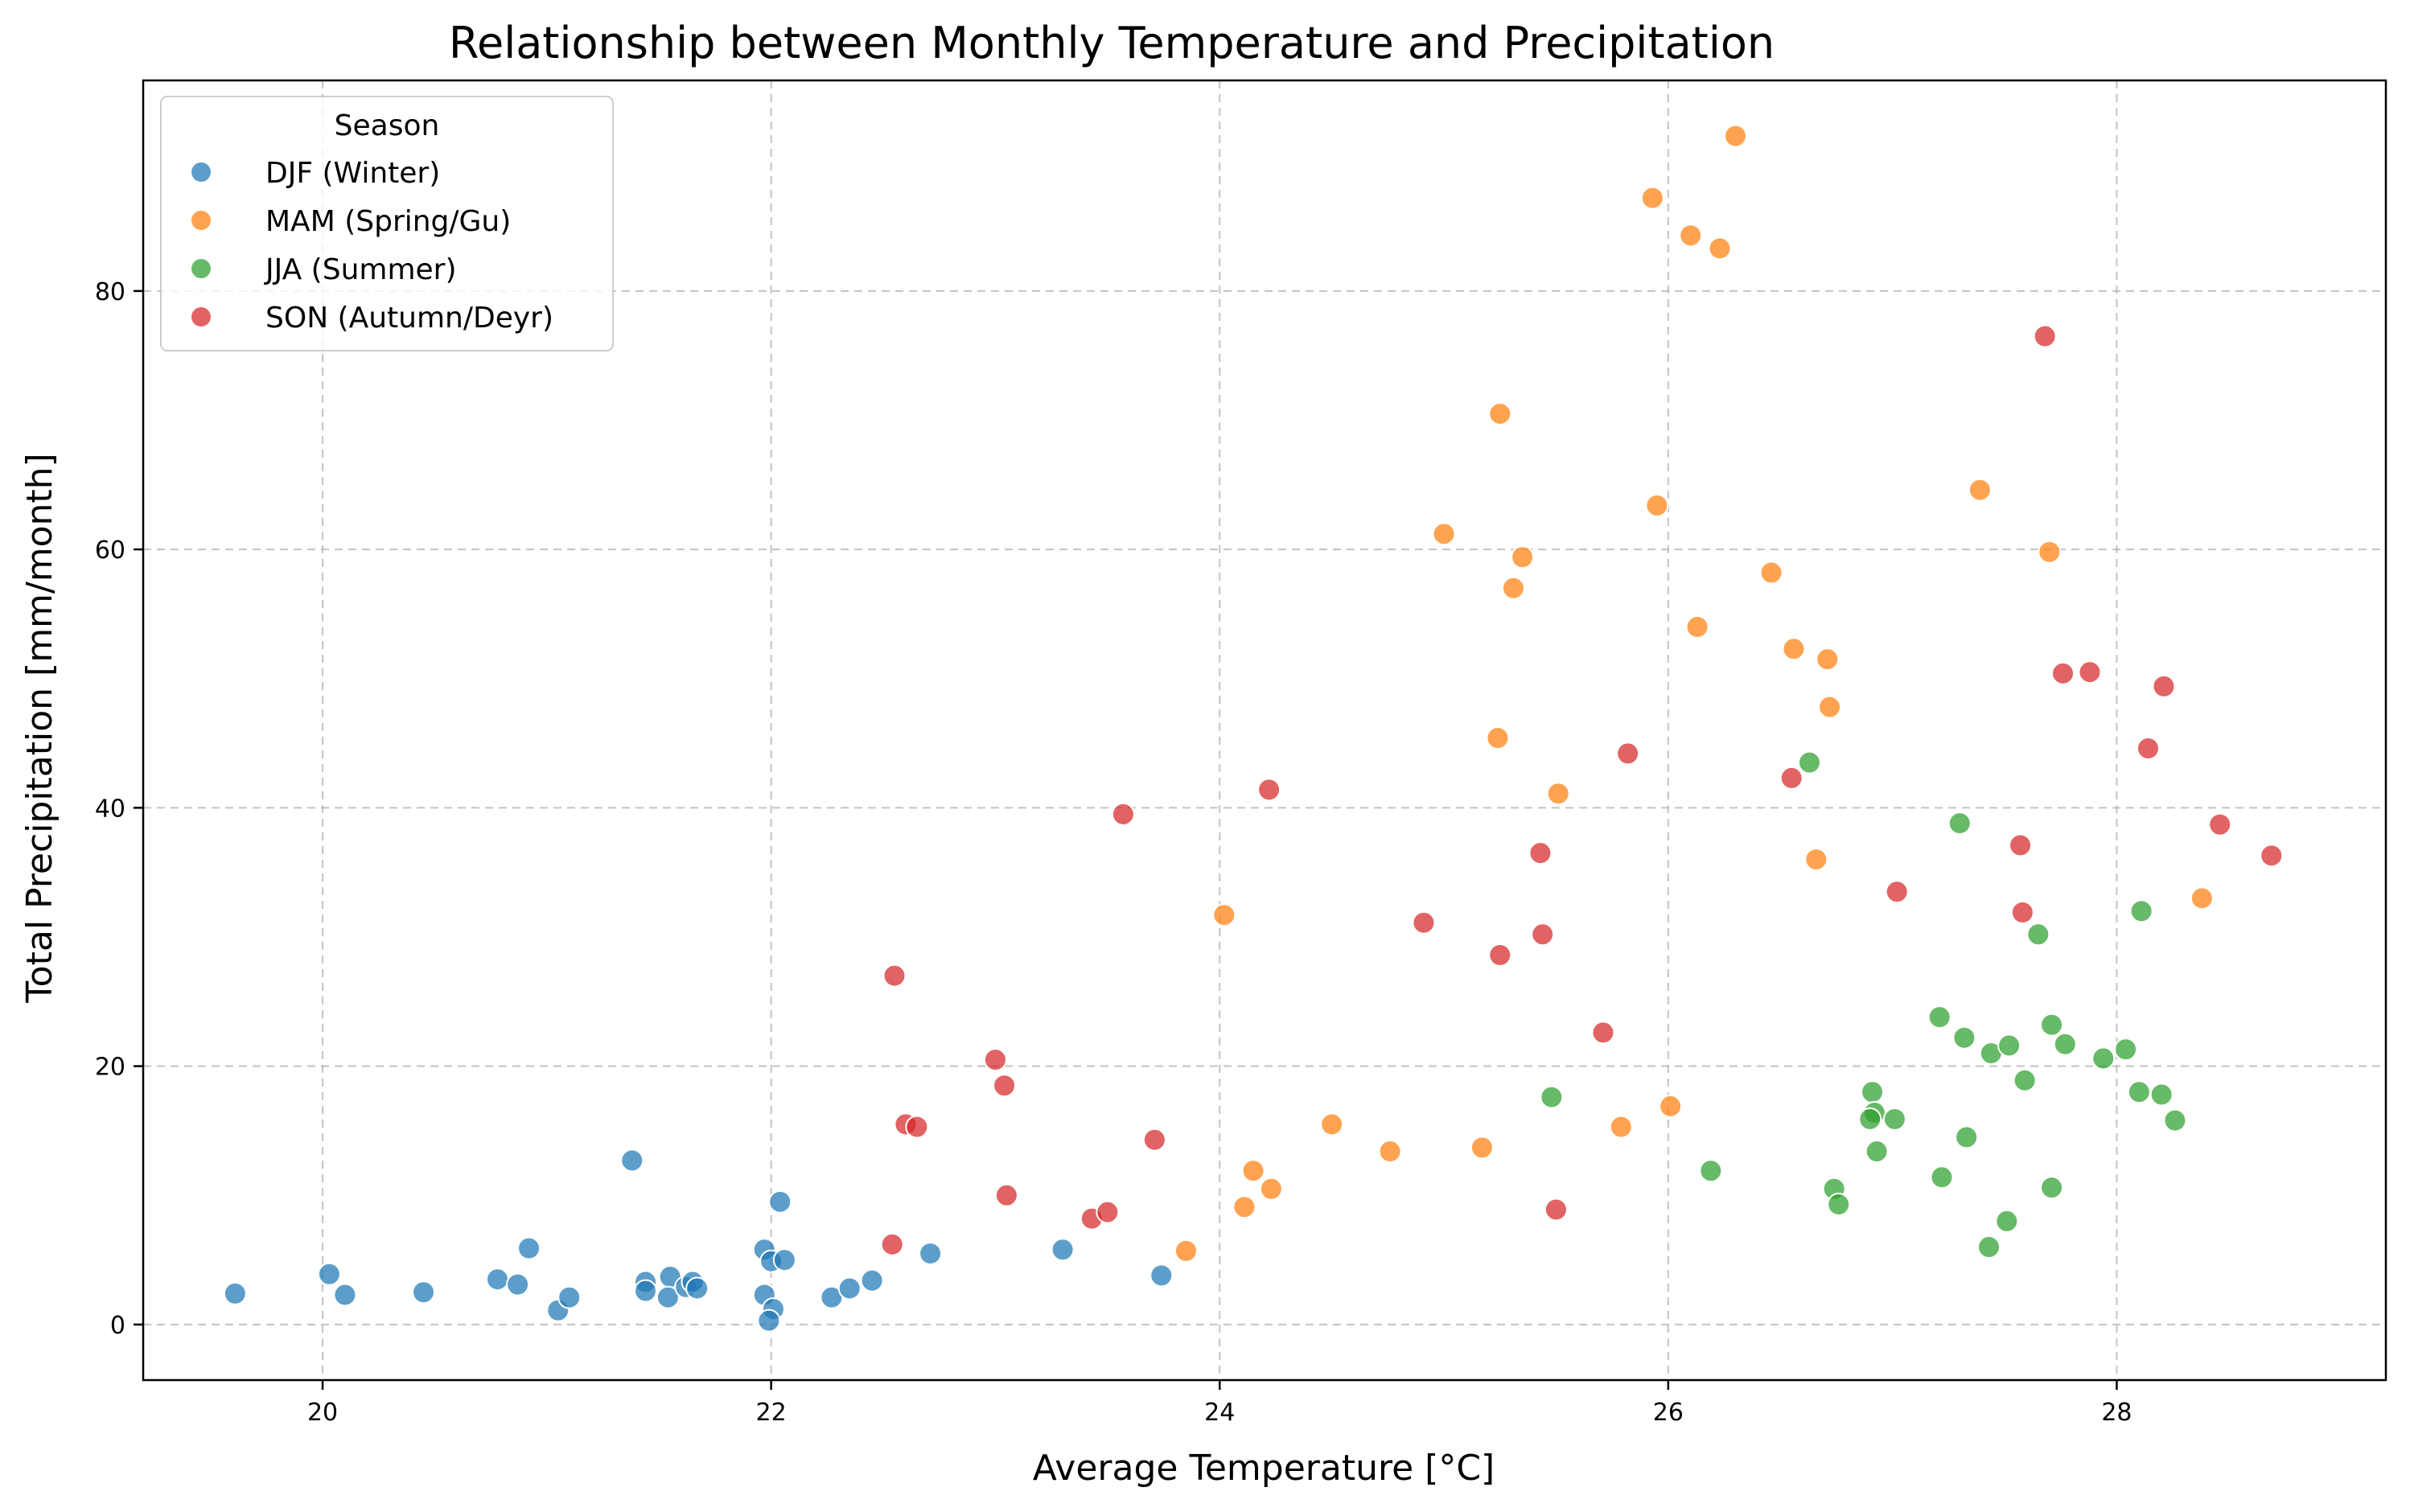 This screenshot has width=2410, height=1512. I want to click on legend-entry: JJA (Summer), so click(324, 270).